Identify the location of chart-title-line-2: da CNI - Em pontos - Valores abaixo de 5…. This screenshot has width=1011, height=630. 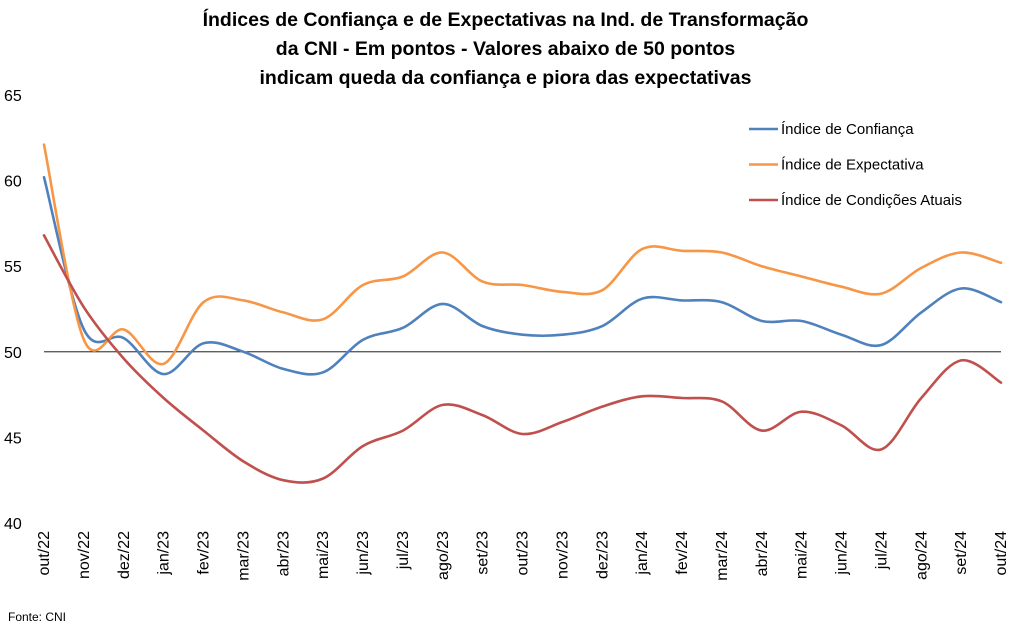
(505, 49).